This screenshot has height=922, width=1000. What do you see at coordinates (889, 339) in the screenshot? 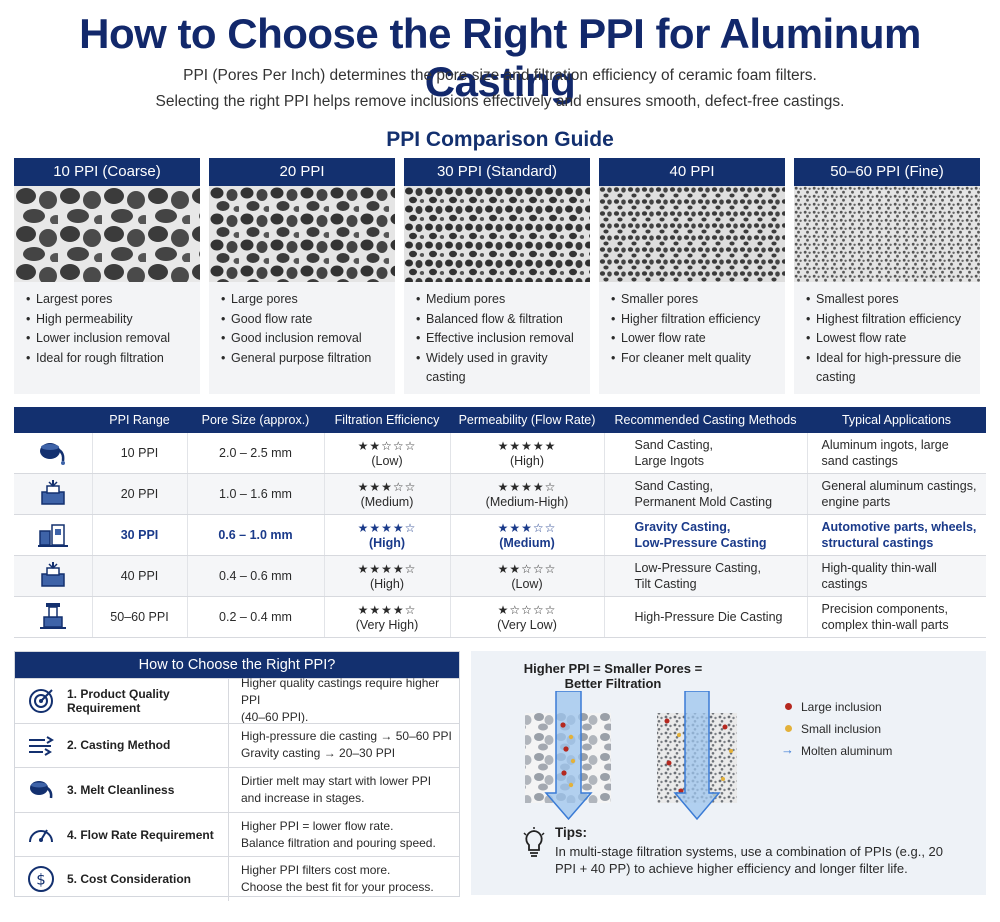
I see `card-bullet: Lowest flow rate` at bounding box center [889, 339].